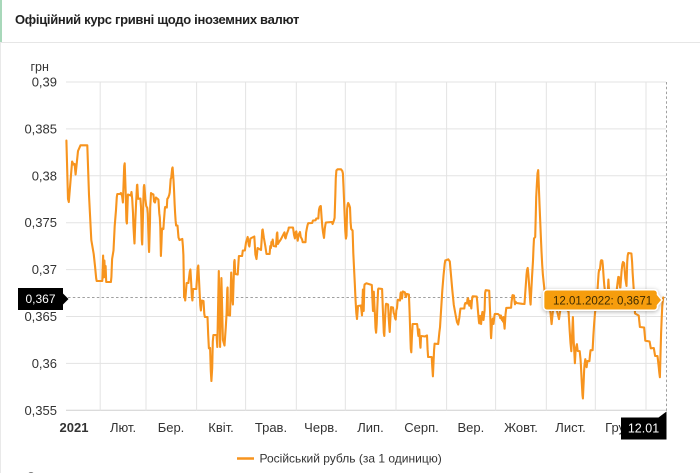  What do you see at coordinates (44, 82) in the screenshot?
I see `svg-text: 0,39` at bounding box center [44, 82].